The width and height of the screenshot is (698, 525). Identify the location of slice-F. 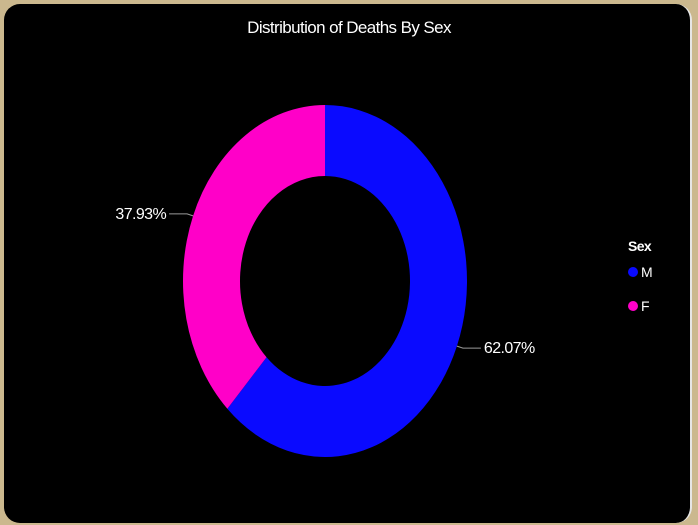
(254, 257).